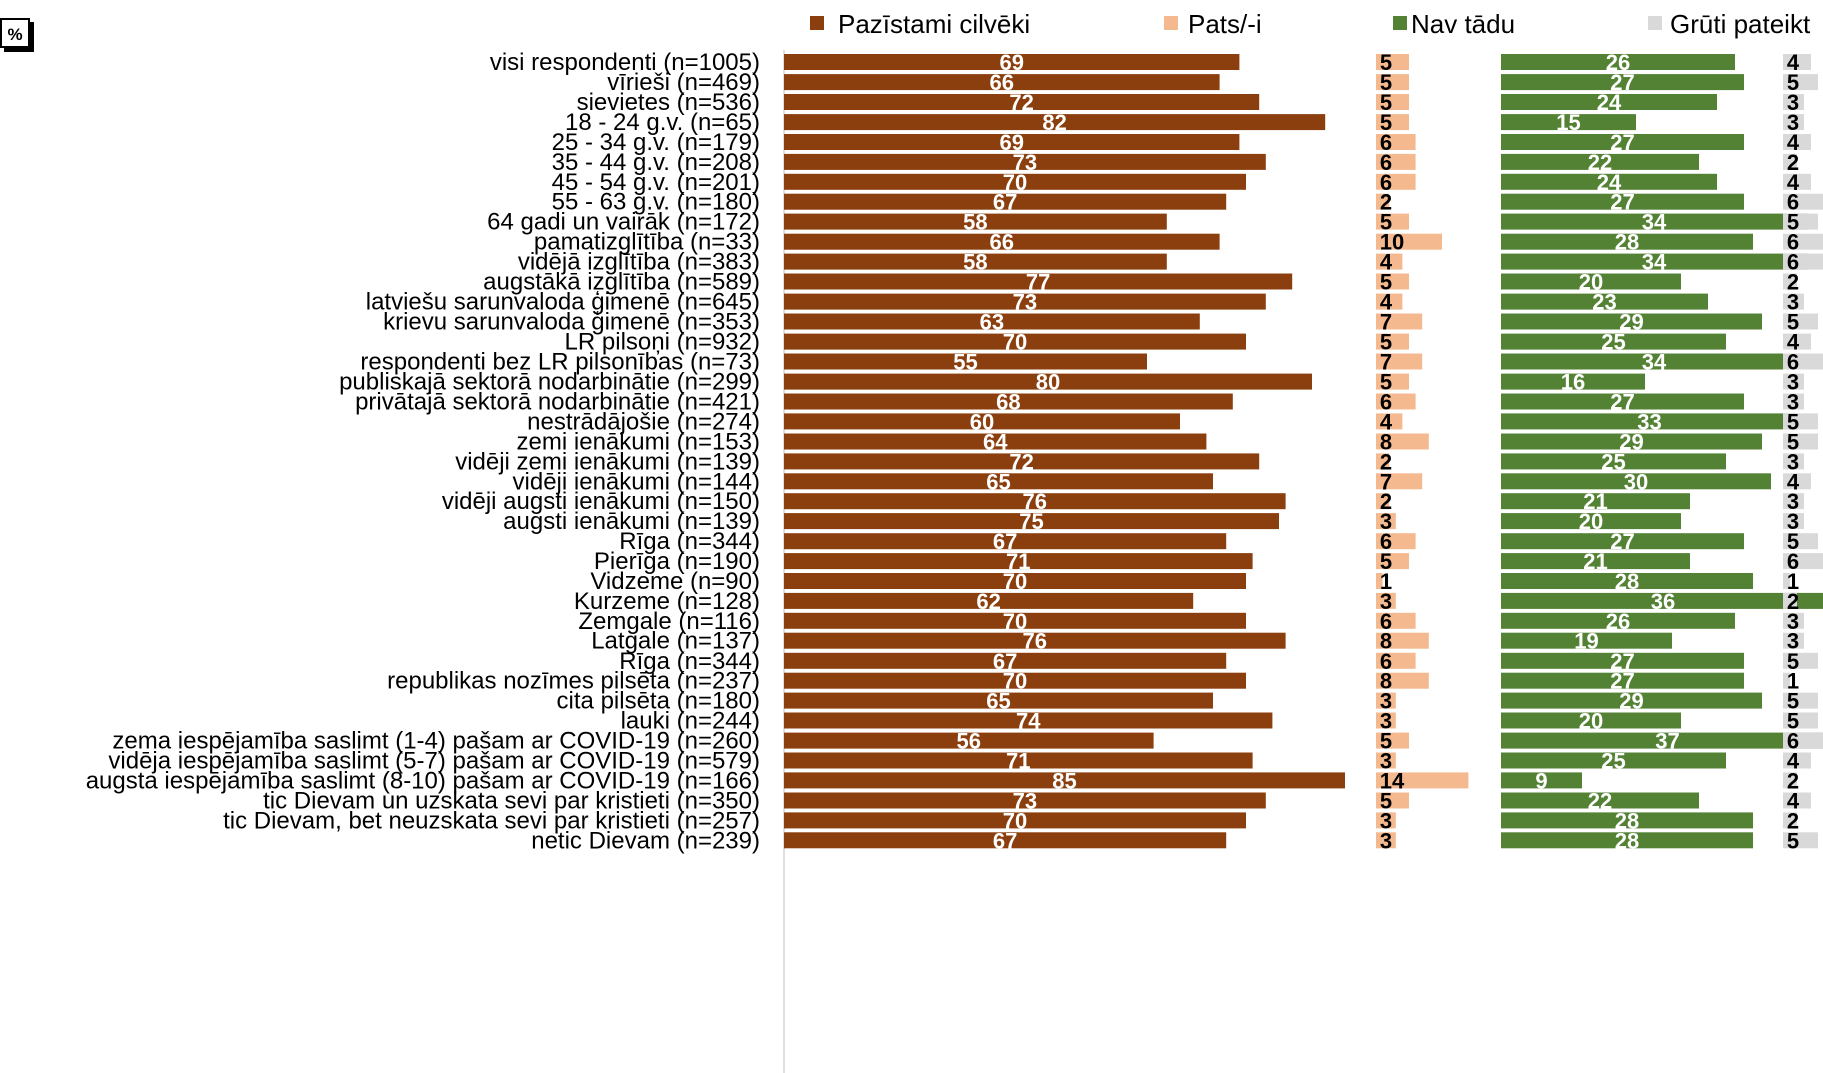 This screenshot has width=1823, height=1073. Describe the element at coordinates (992, 322) in the screenshot. I see `data-label: 63` at that location.